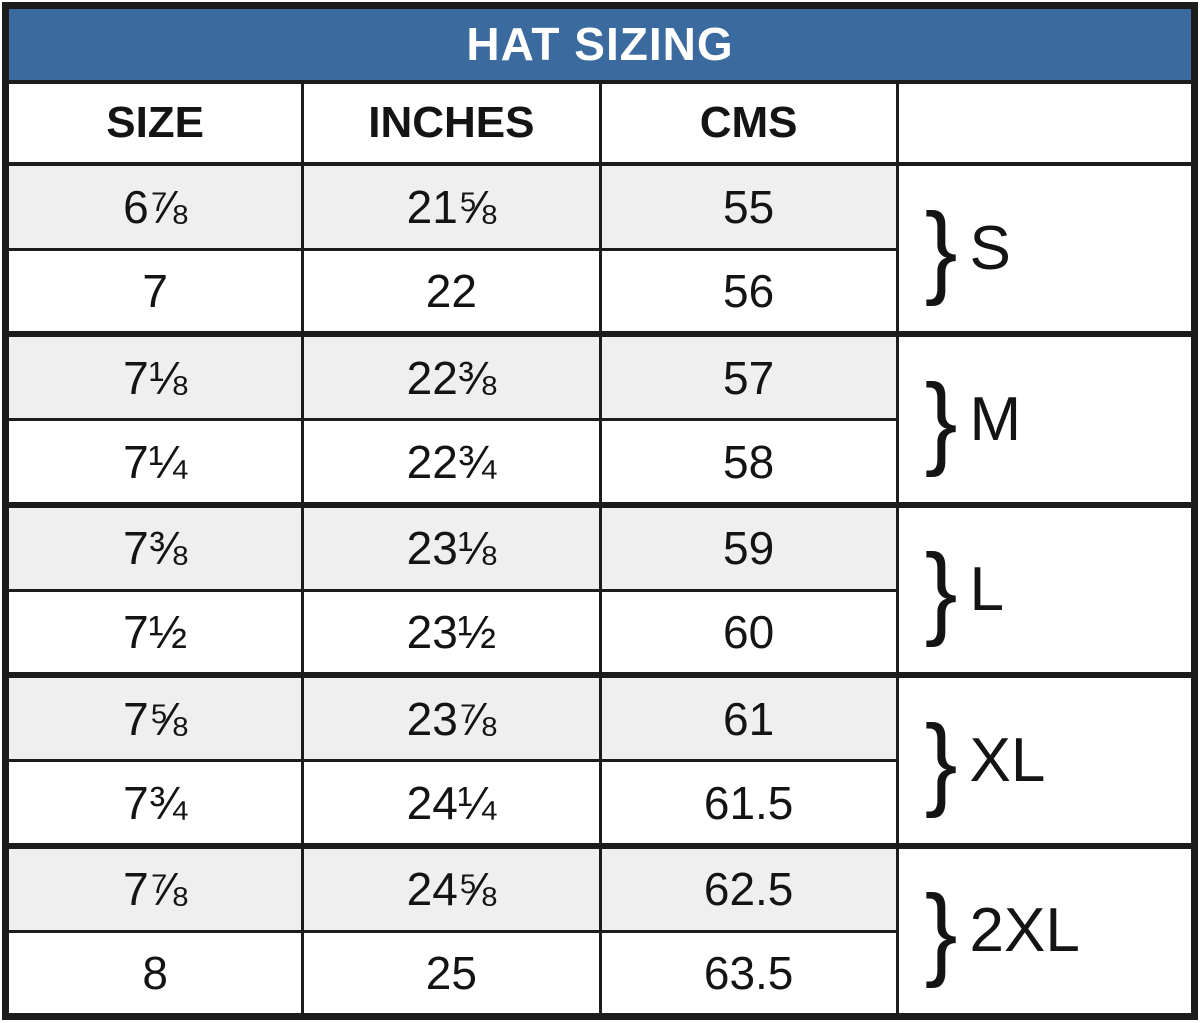  I want to click on size-cell: 7⅛, so click(154, 376).